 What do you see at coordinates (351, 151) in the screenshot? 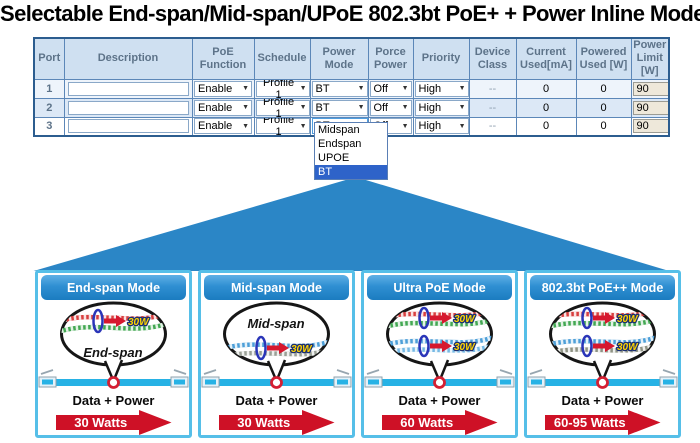
I see `power-mode-dropdown-list: Midspan Endspan UPOE BT` at bounding box center [351, 151].